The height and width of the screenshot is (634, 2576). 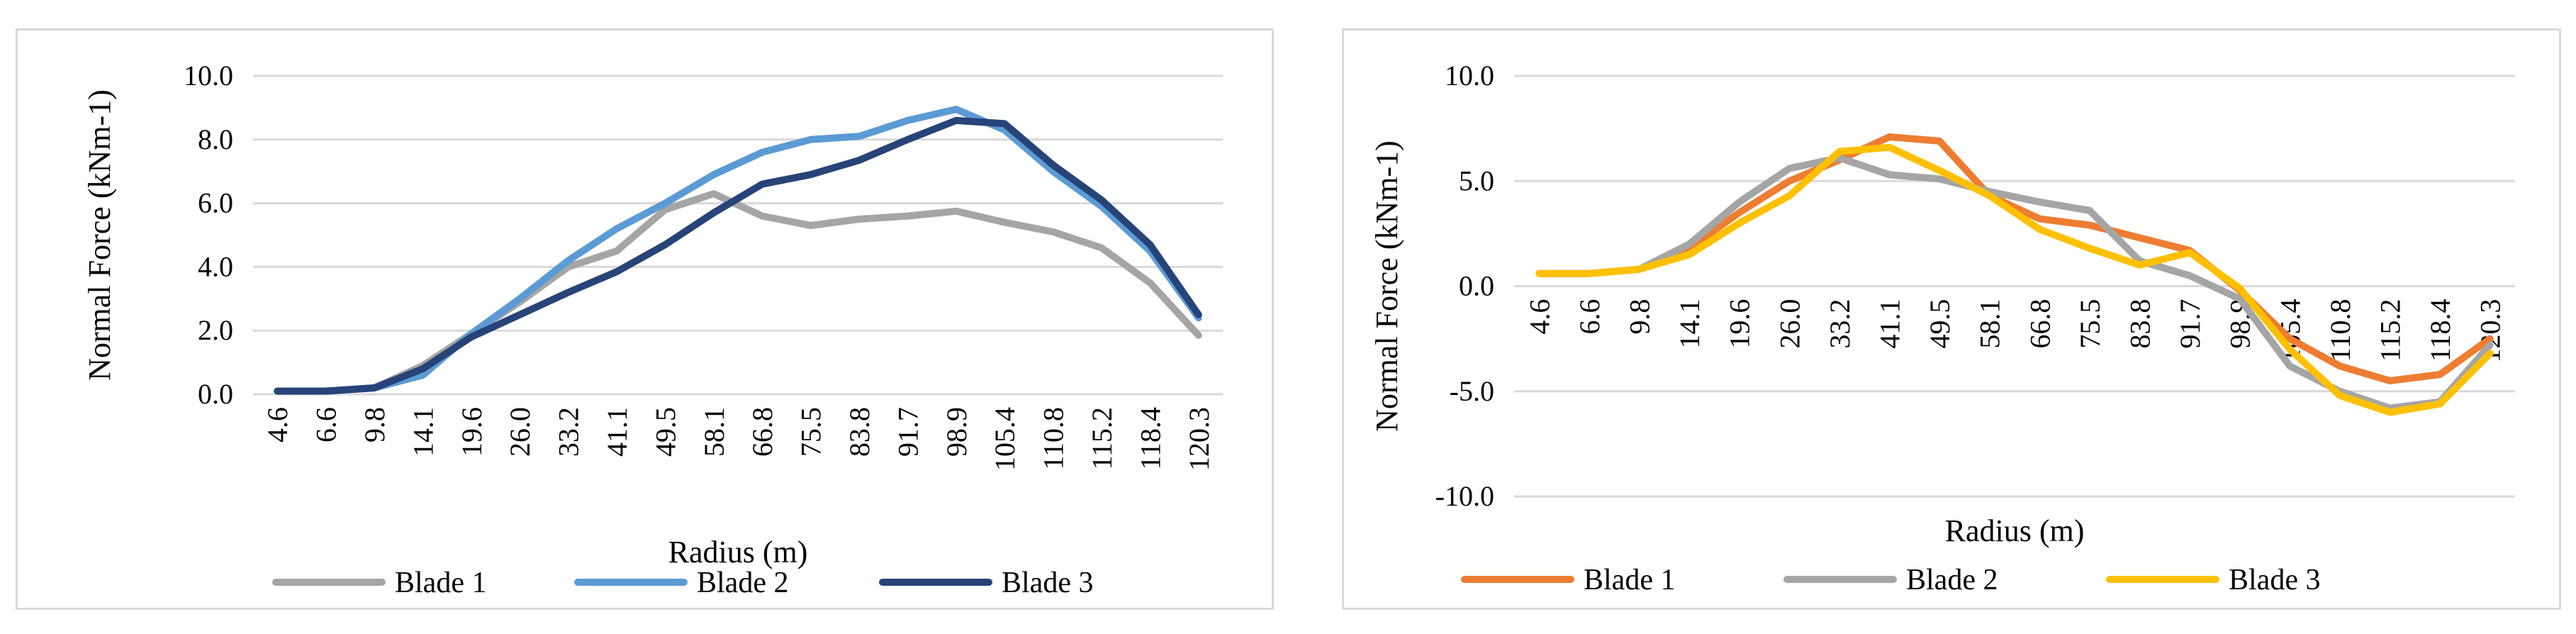 I want to click on y-tick-label: 6.0, so click(x=216, y=203).